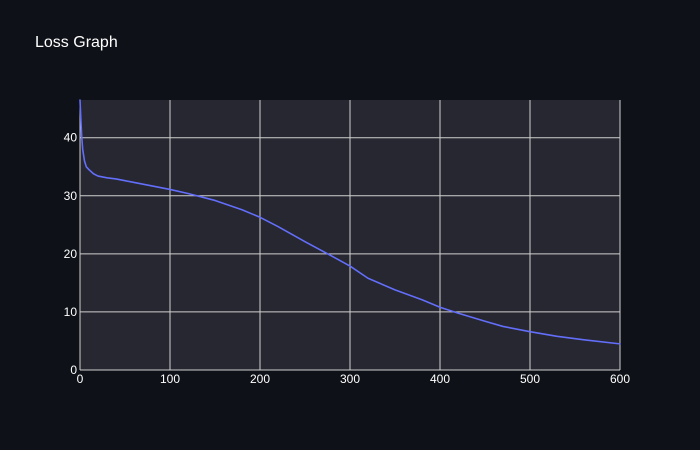 This screenshot has height=450, width=700. Describe the element at coordinates (620, 379) in the screenshot. I see `x-tick-label: 600` at that location.